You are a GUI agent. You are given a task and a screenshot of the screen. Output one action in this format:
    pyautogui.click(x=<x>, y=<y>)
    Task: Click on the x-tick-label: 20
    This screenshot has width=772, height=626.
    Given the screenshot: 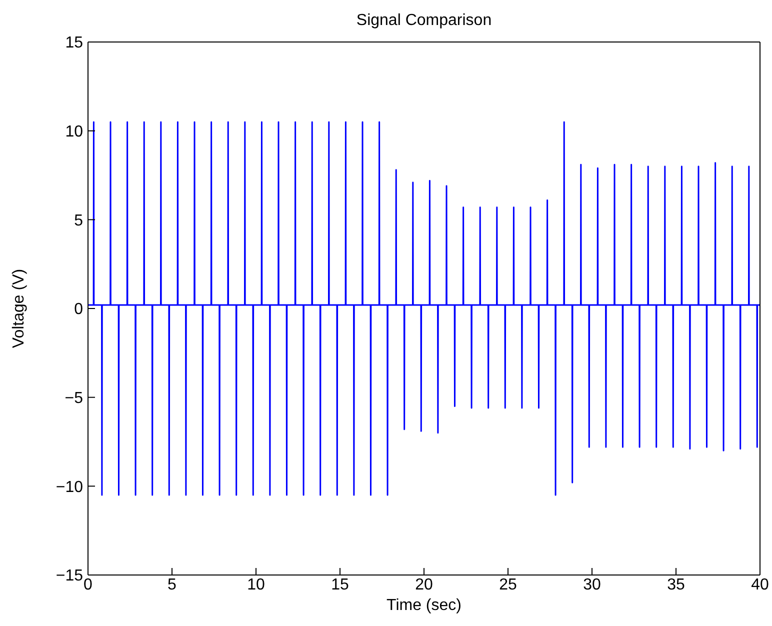 What is the action you would take?
    pyautogui.click(x=424, y=585)
    